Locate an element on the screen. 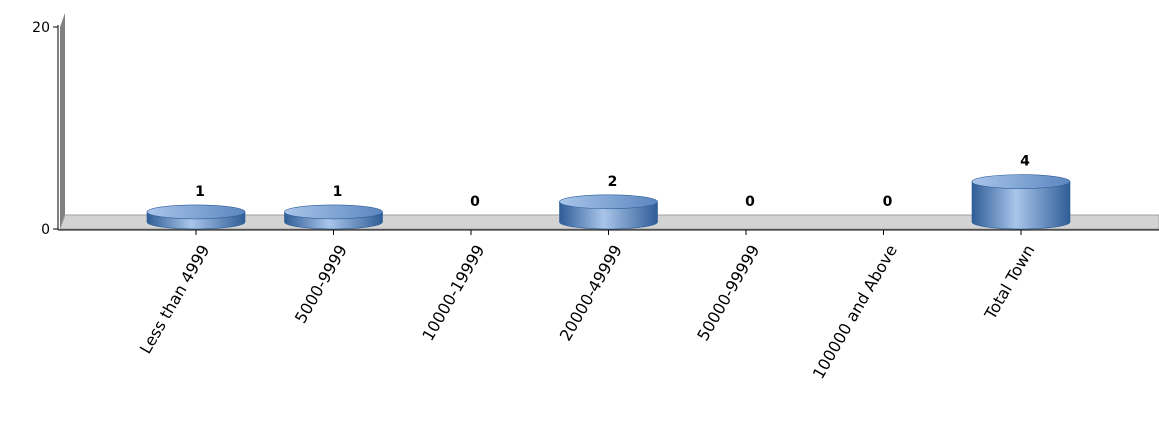 Image resolution: width=1159 pixels, height=434 pixels. x-tick-label: 50000-99999 is located at coordinates (728, 293).